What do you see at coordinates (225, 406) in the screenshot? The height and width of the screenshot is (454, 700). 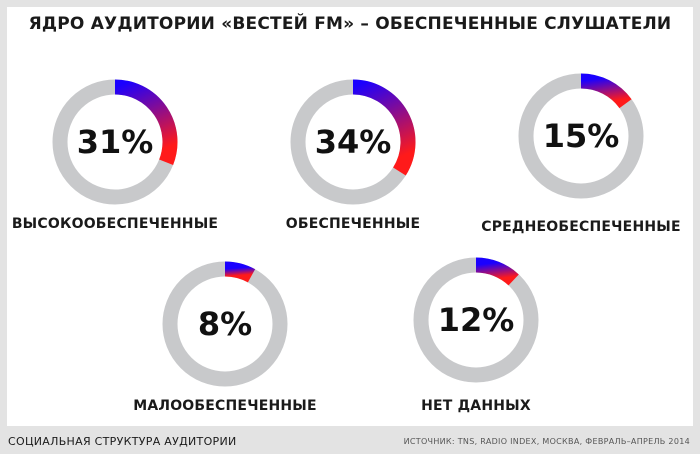 I see `category-label: МАЛООБЕСПЕЧЕННЫЕ` at bounding box center [225, 406].